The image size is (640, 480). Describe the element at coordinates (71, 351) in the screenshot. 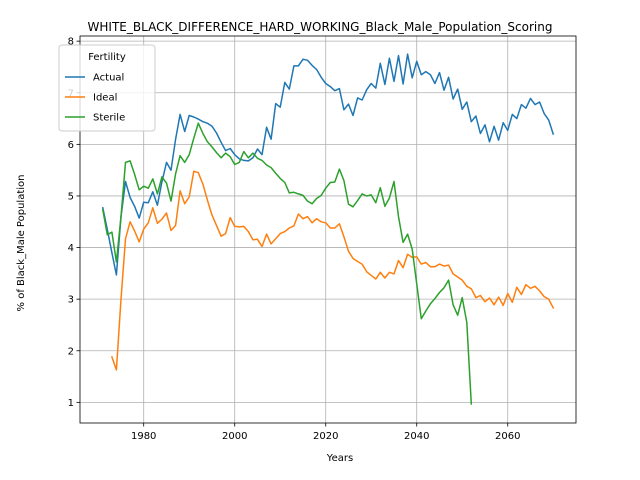

I see `y-tick-label: 2` at that location.